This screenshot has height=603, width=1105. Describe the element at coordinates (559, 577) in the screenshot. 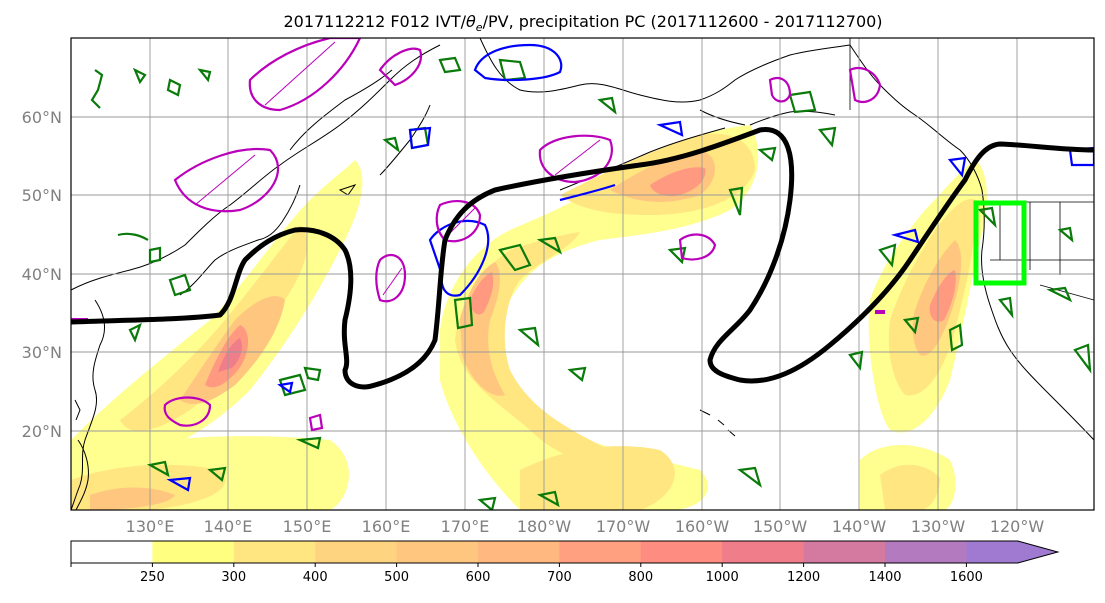

I see `colorbar-tick-label: 700` at that location.